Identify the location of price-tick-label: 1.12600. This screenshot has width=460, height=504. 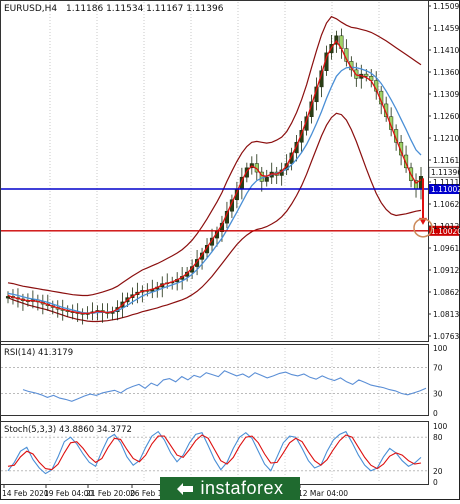
(446, 116).